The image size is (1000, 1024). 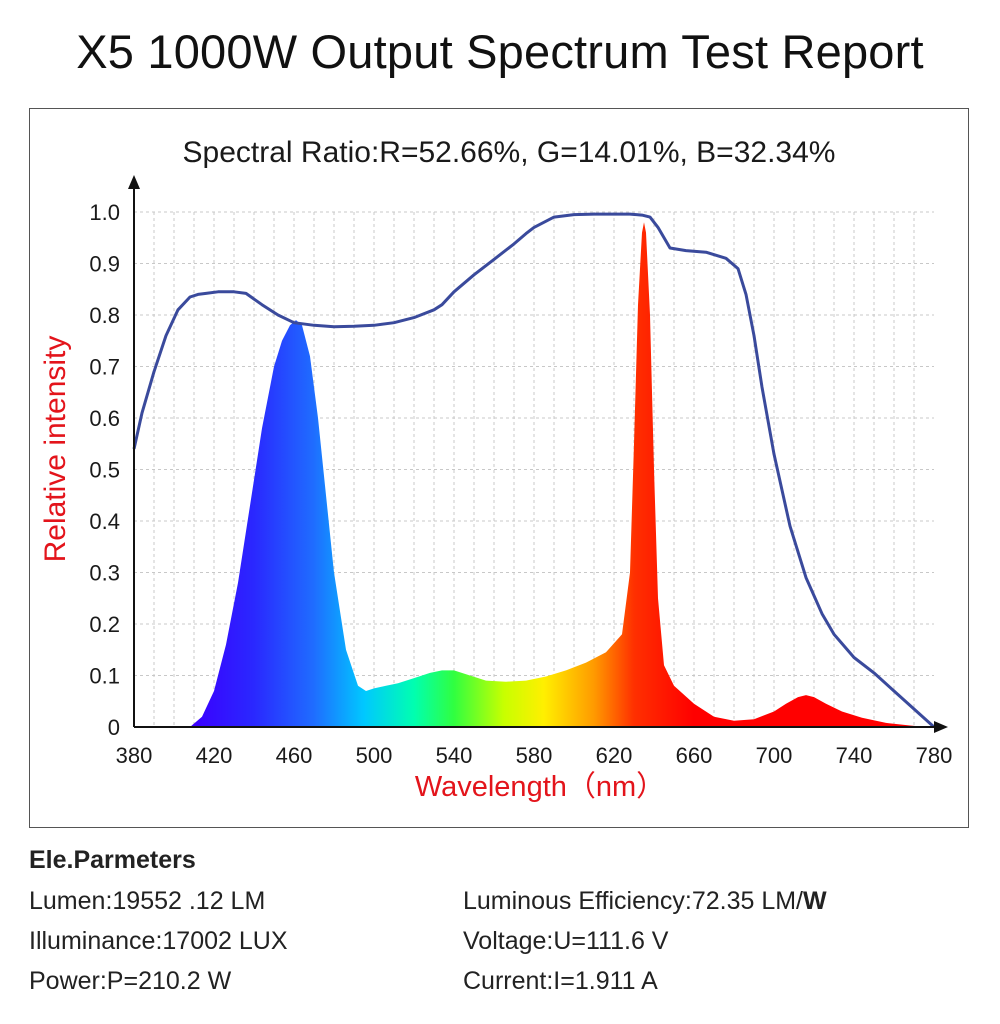 I want to click on luminous-efficiency-value: Luminous Efficiency:72.35 LM/W, so click(x=645, y=901).